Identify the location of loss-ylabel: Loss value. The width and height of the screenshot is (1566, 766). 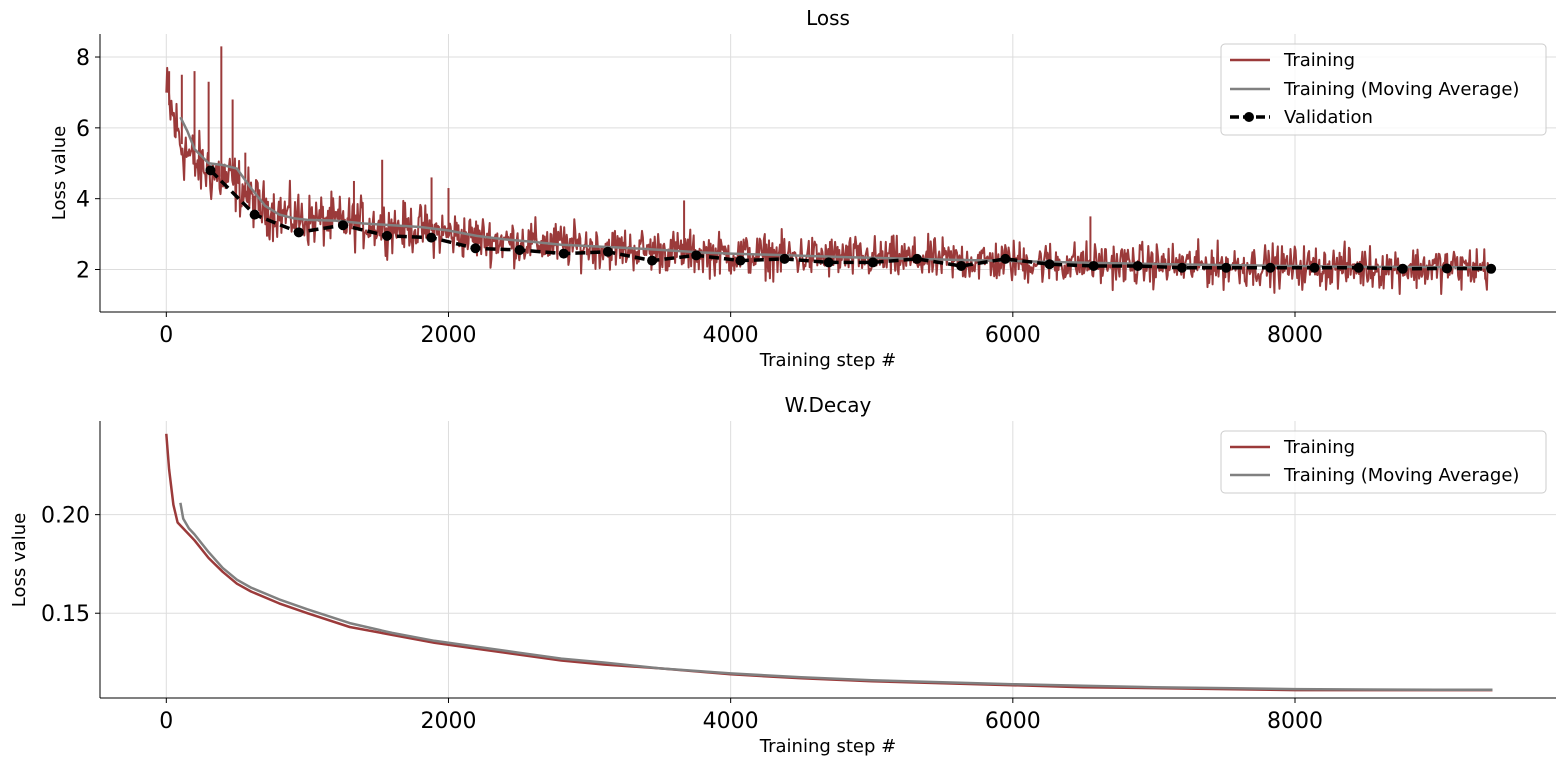
(59, 173).